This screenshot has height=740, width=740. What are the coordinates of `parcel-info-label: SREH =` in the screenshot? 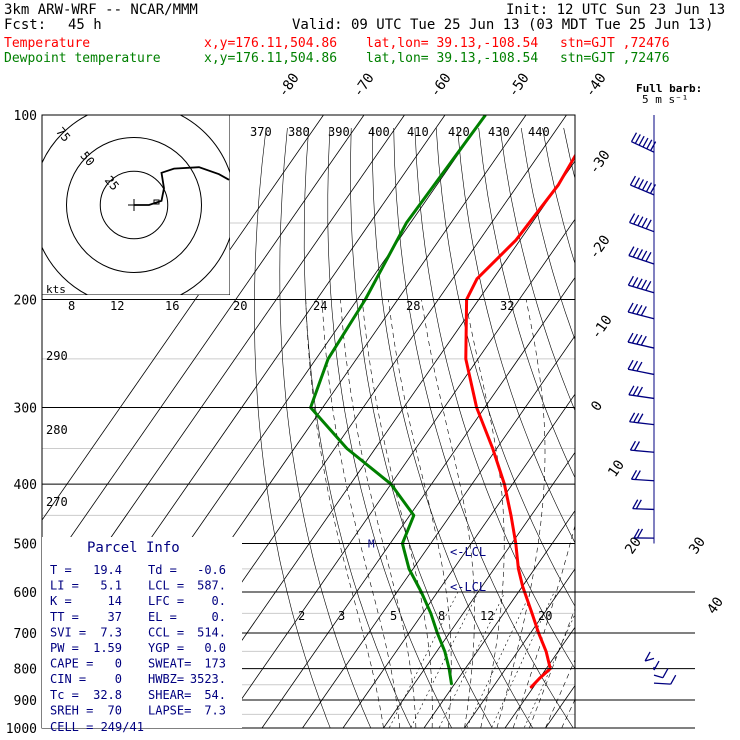 It's located at (71, 710).